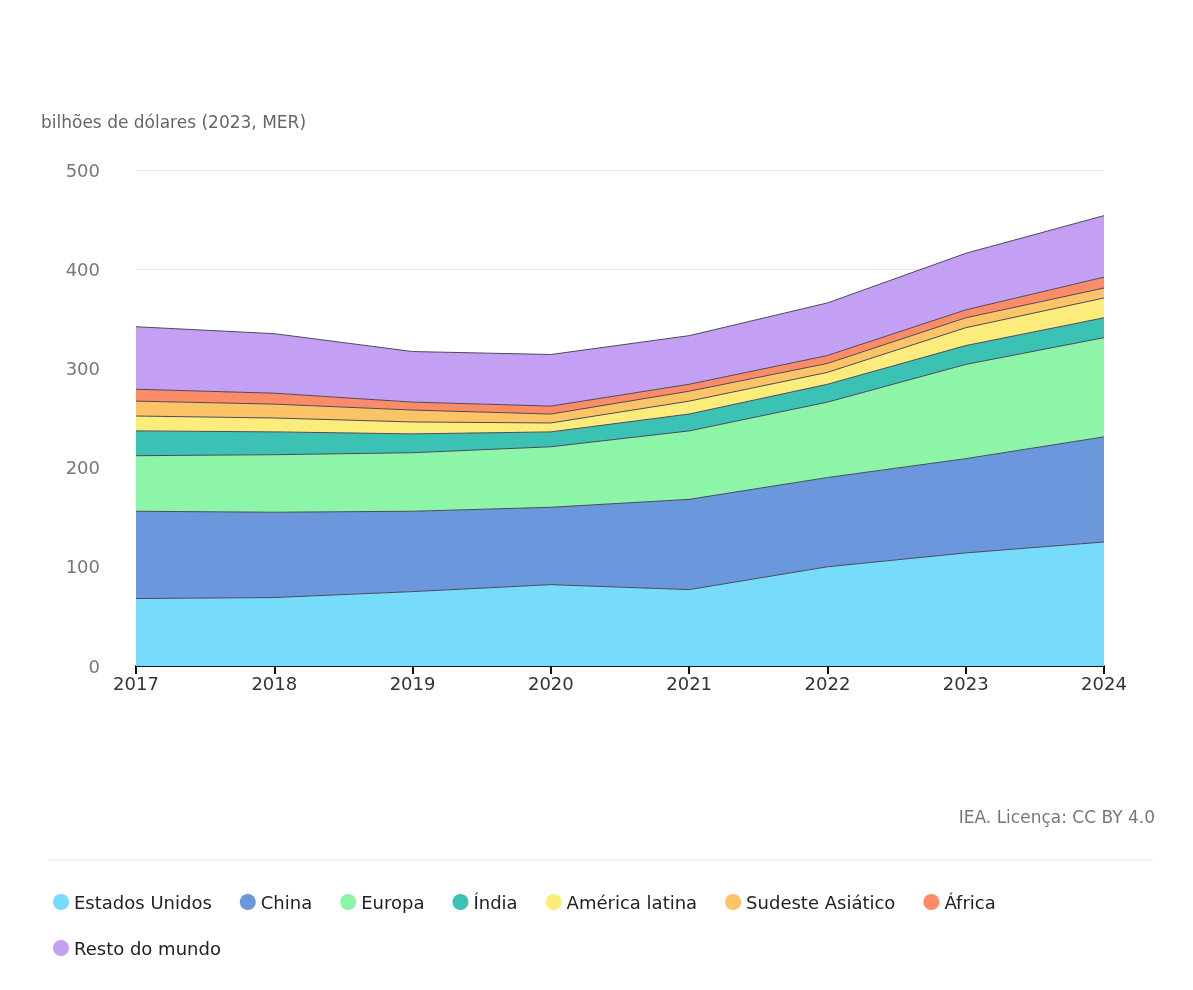 The height and width of the screenshot is (990, 1193). What do you see at coordinates (143, 902) in the screenshot?
I see `legend-label: Estados Unidos` at bounding box center [143, 902].